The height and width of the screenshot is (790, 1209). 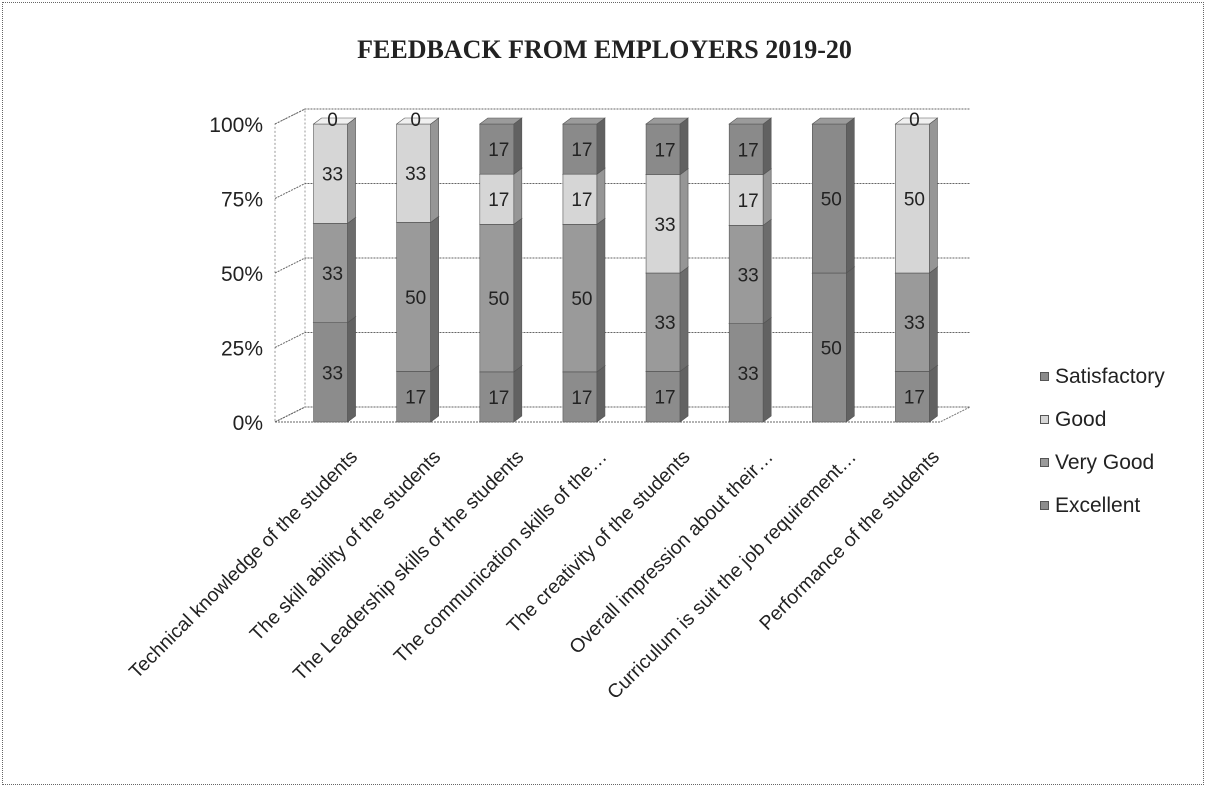 I want to click on legend-item: Satisfactory, so click(x=1102, y=376).